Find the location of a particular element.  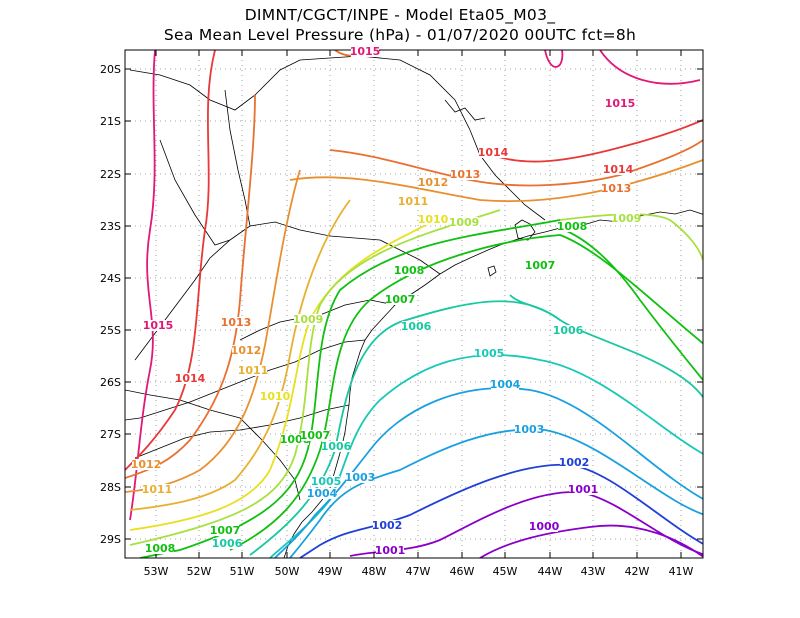

lon-tick-label: 42W is located at coordinates (637, 571).